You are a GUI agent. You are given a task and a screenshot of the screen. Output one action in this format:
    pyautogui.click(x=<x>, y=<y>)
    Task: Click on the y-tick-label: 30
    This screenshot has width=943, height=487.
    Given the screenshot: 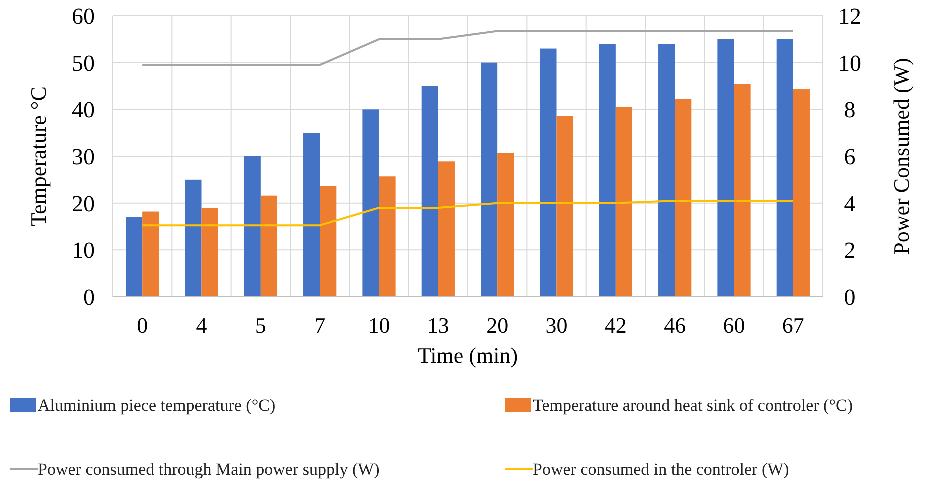 What is the action you would take?
    pyautogui.click(x=83, y=157)
    